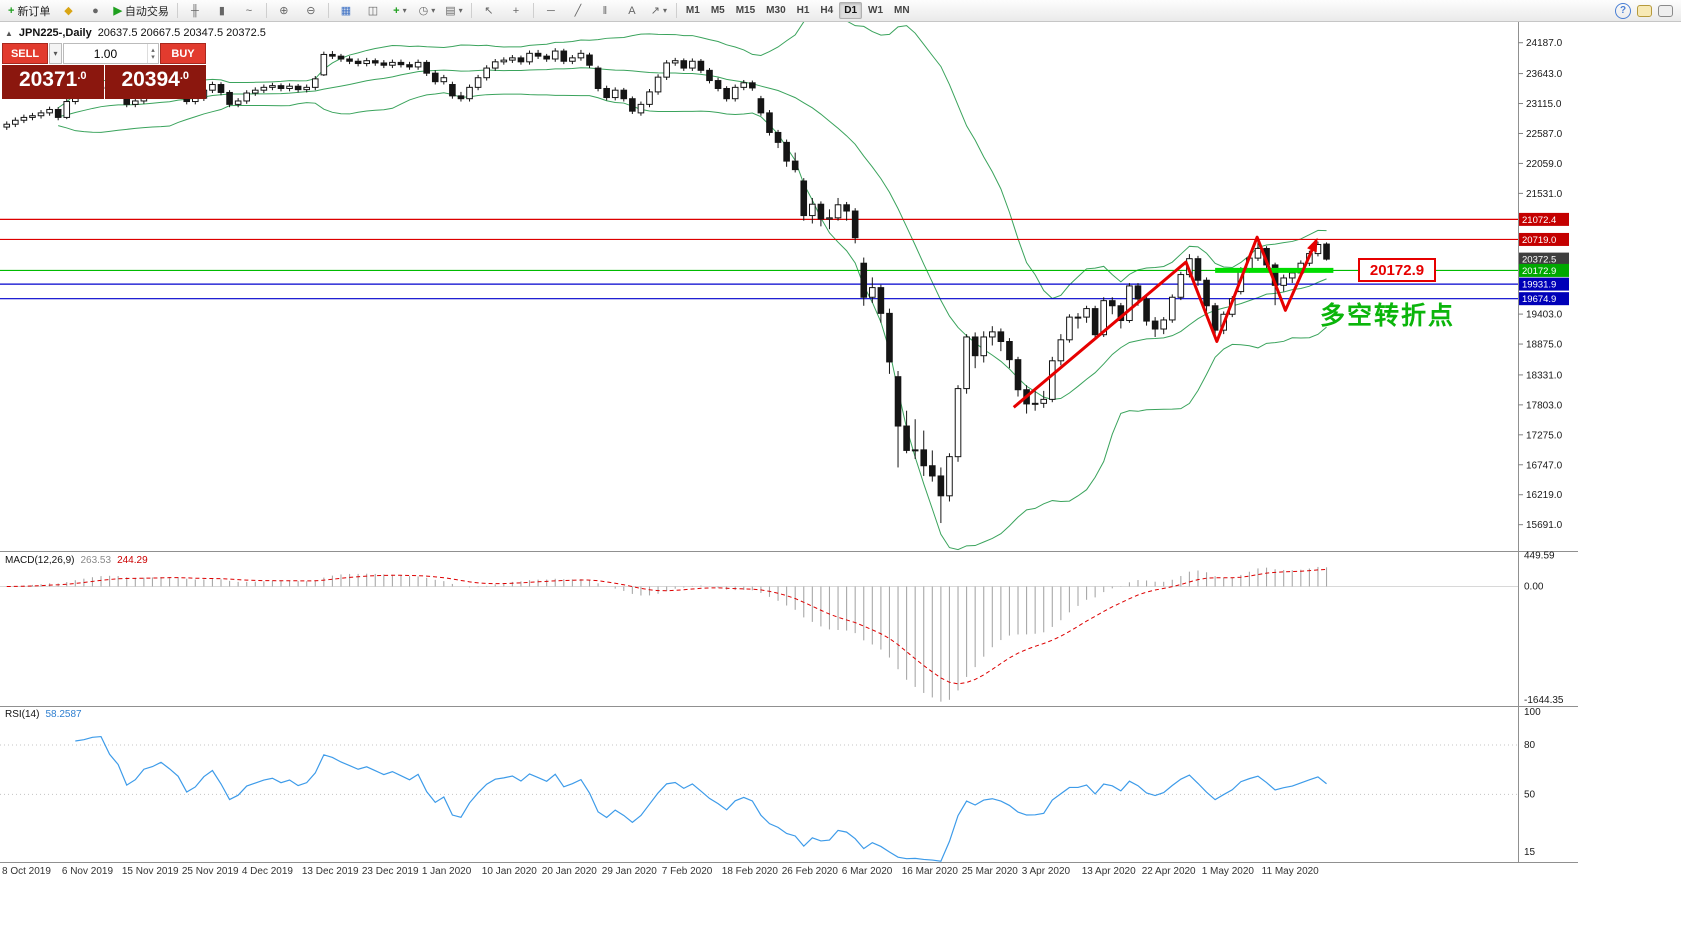 The image size is (1681, 944). Describe the element at coordinates (1046, 871) in the screenshot. I see `date-label: 3 Apr 2020` at that location.